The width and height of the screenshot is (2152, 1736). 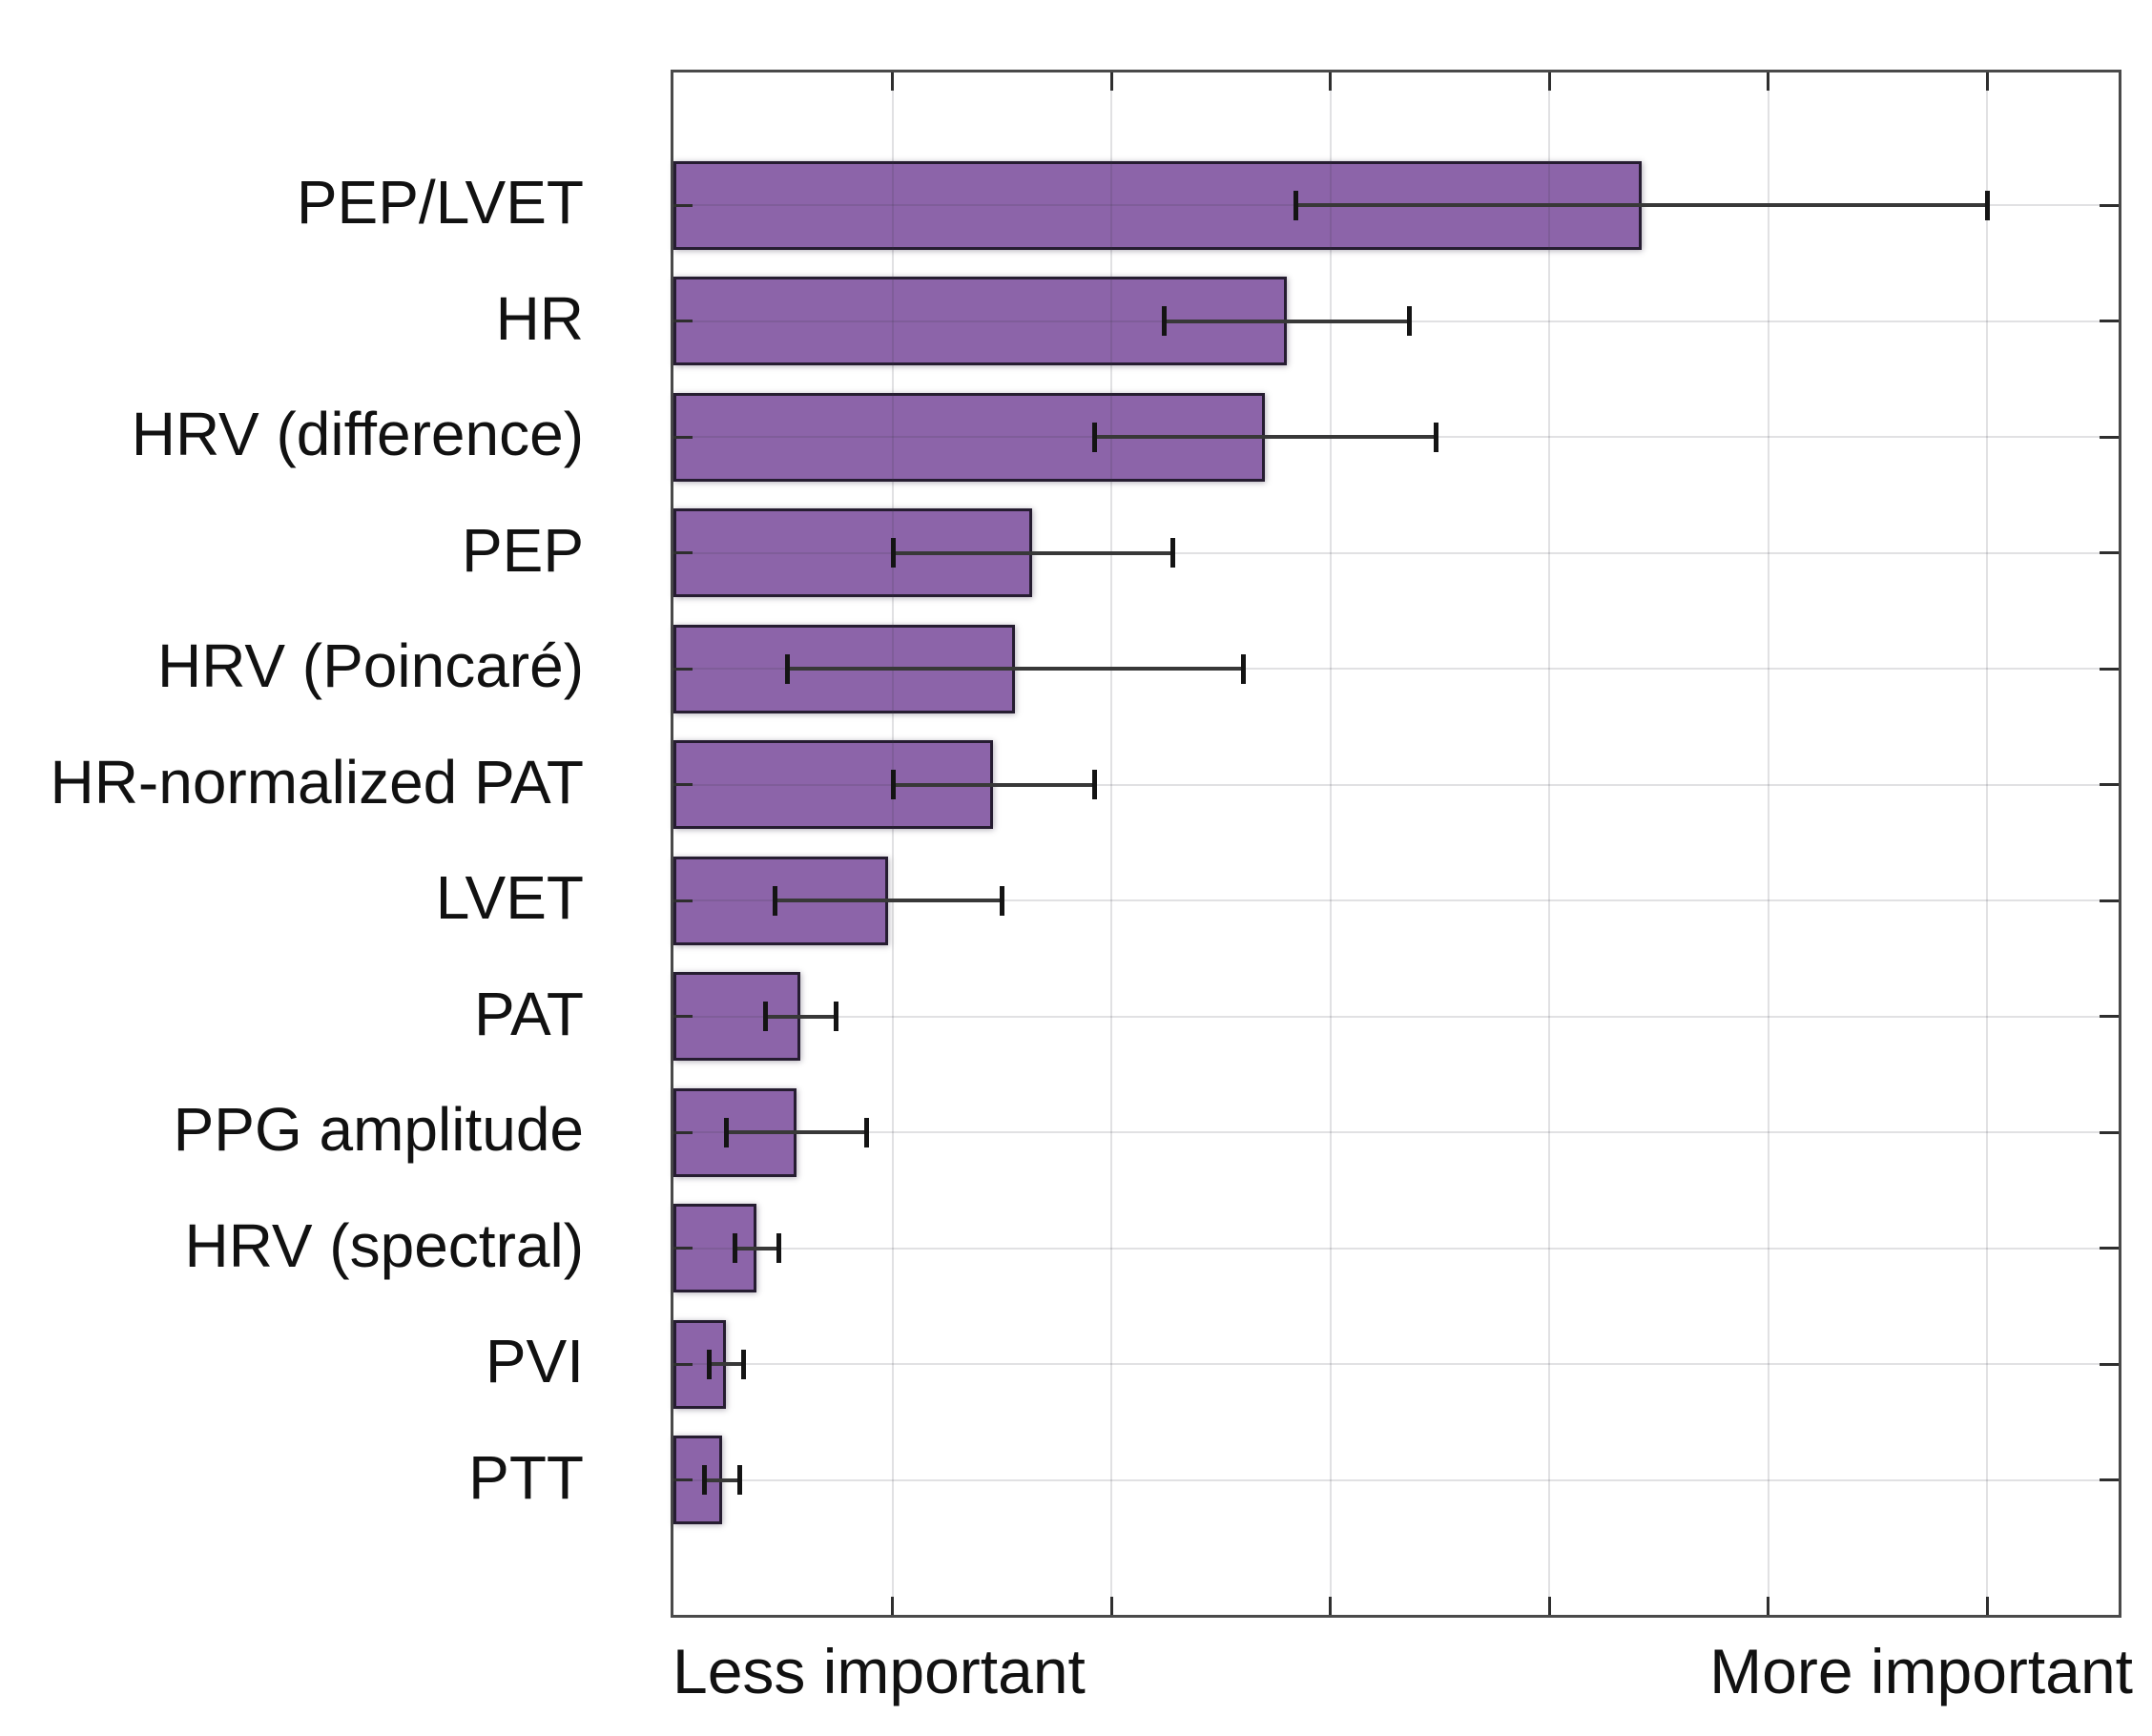 I want to click on y-tick-label: HRV (difference), so click(x=357, y=434).